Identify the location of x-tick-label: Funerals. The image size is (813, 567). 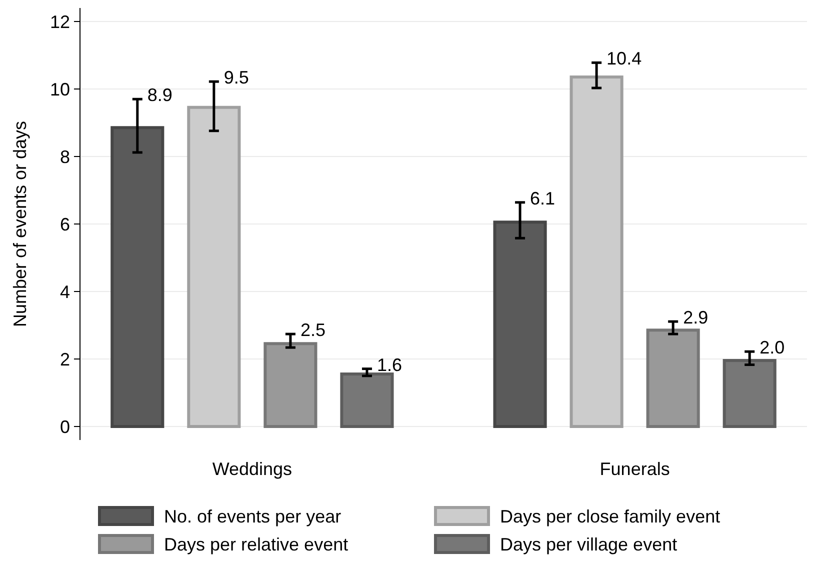
(635, 469).